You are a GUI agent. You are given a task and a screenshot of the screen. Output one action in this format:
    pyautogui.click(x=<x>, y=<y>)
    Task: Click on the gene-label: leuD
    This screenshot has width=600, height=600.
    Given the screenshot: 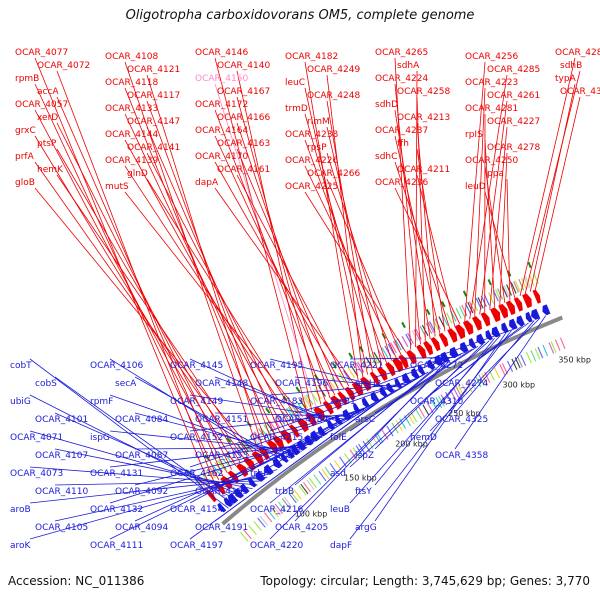 What is the action you would take?
    pyautogui.click(x=475, y=187)
    